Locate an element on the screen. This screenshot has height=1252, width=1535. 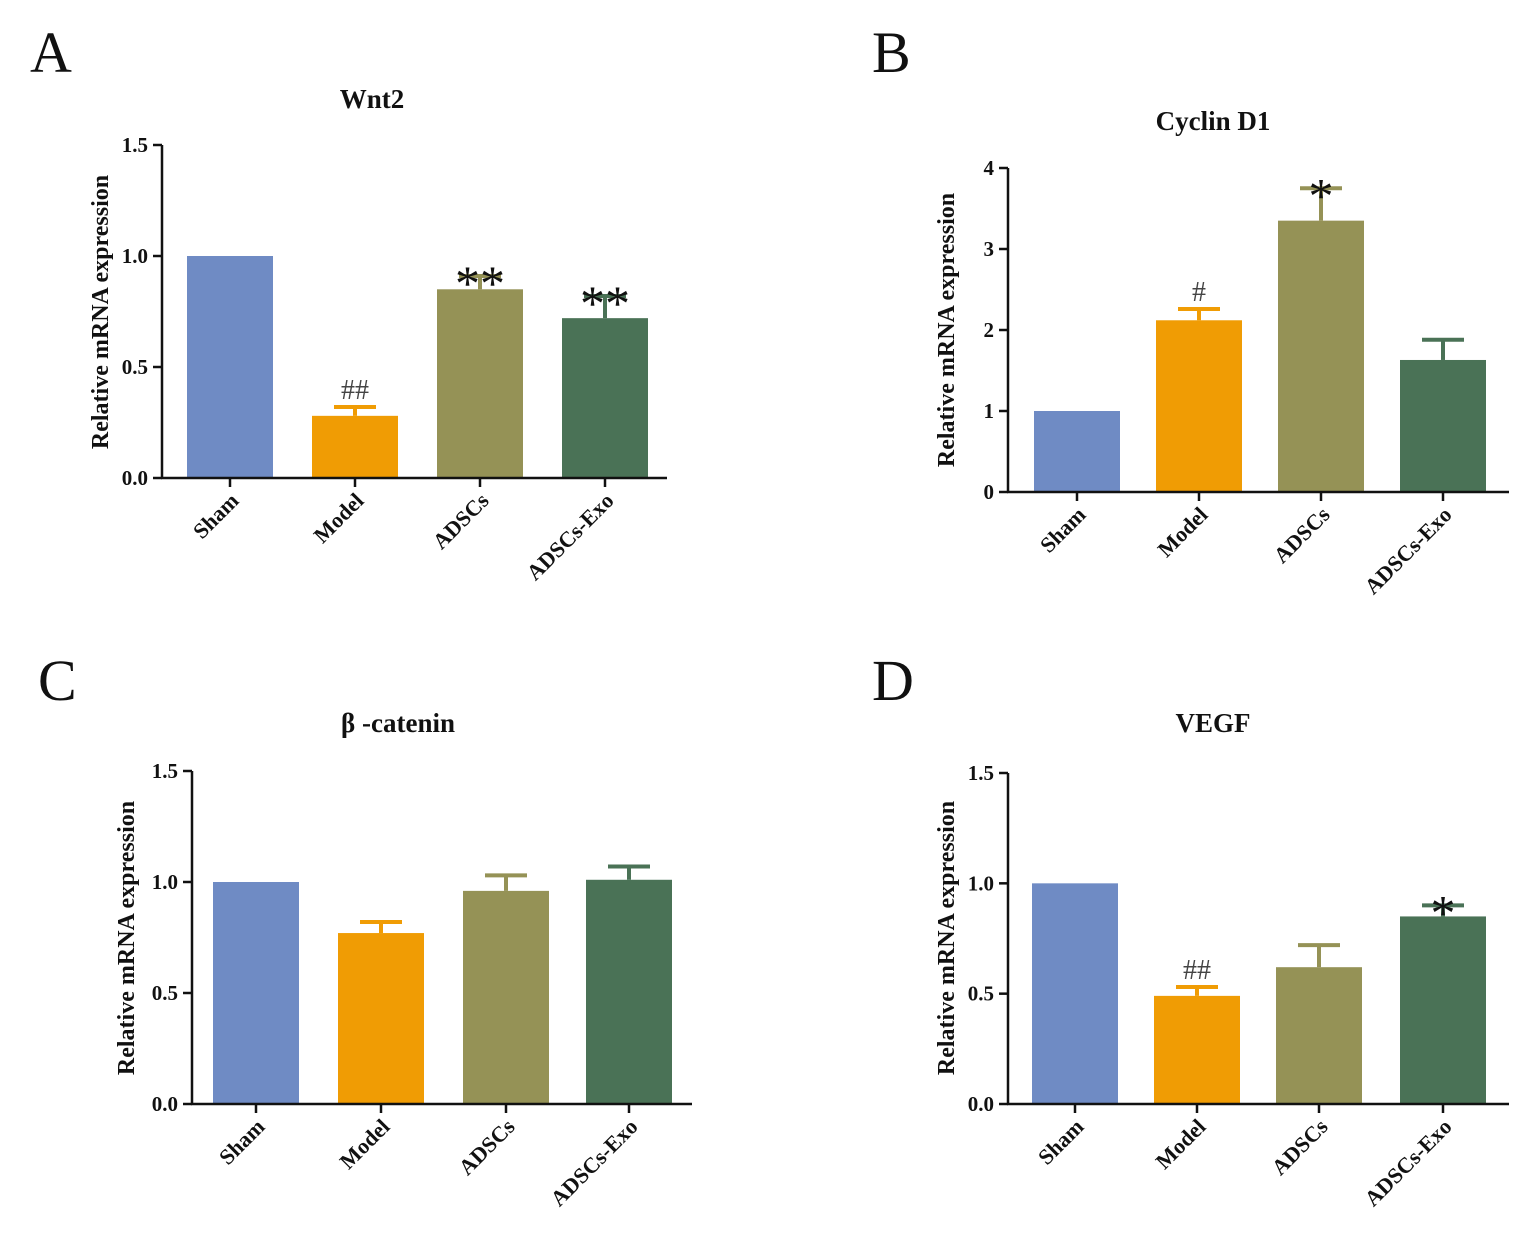
panel-letter: A is located at coordinates (51, 52).